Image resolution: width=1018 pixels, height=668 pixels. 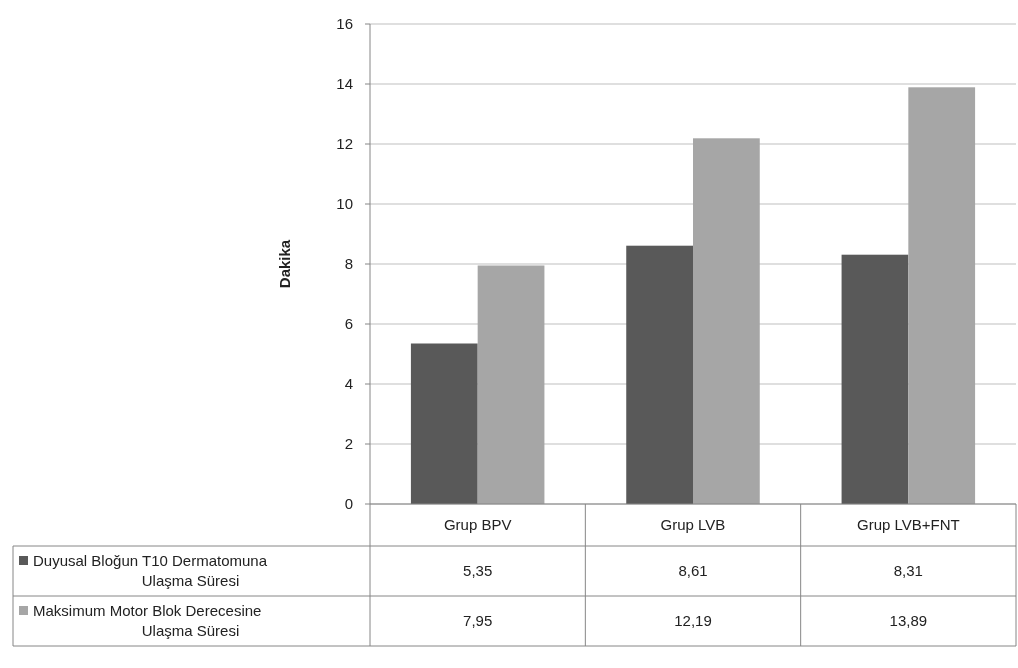 I want to click on y-tick-label: 6, so click(x=348, y=324).